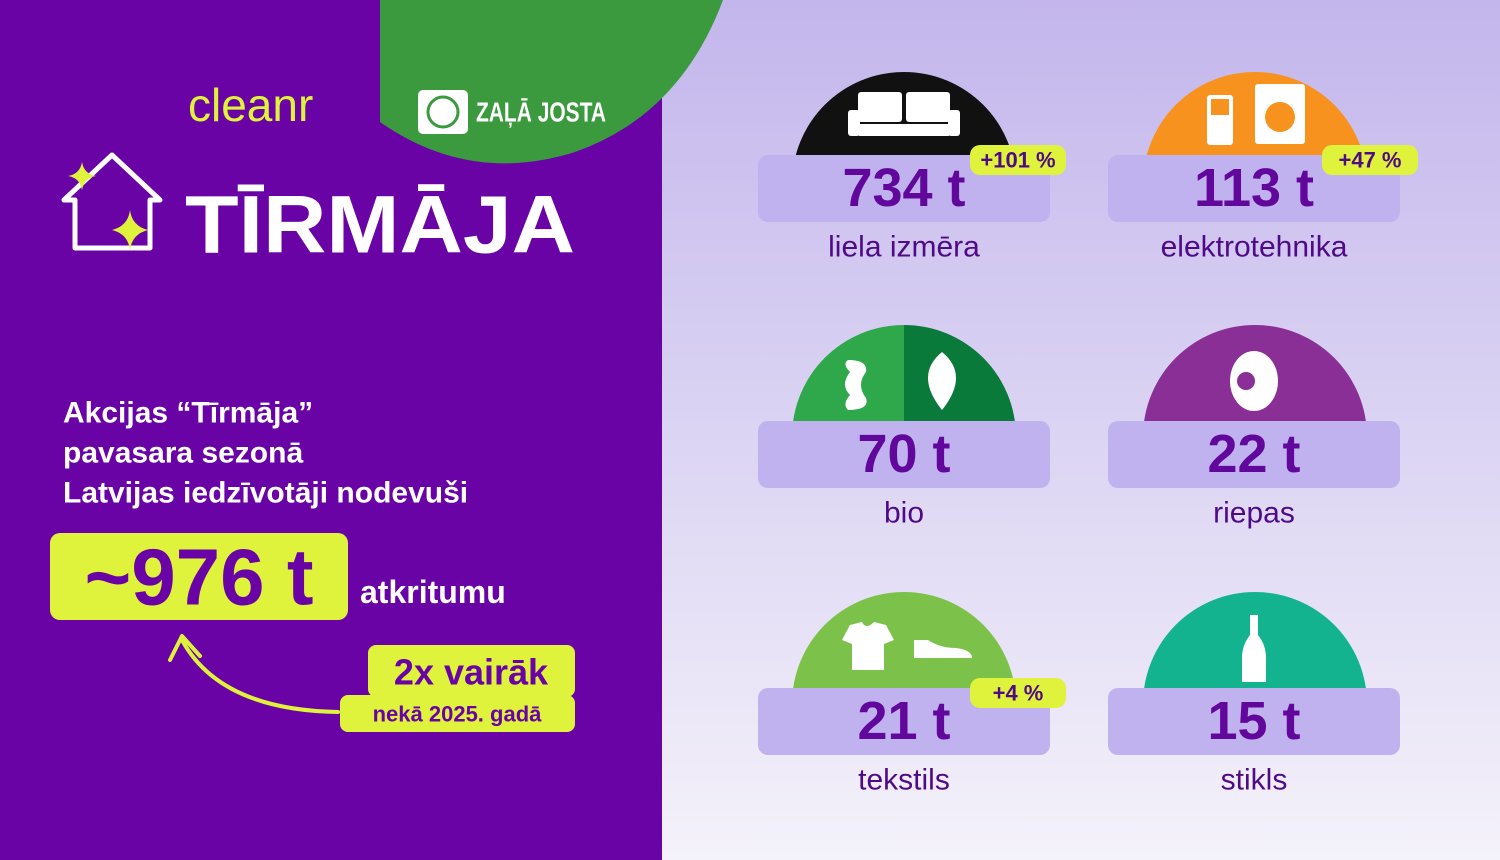 This screenshot has width=1500, height=860. I want to click on category-label: tekstils, so click(904, 780).